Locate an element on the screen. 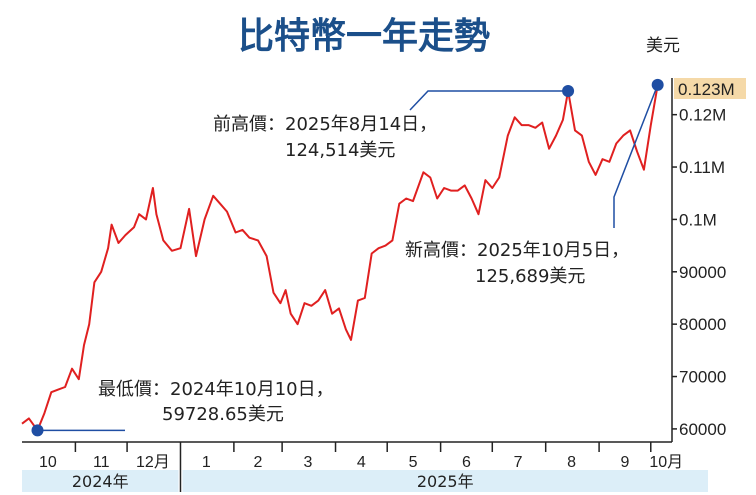 The image size is (756, 495). new-high-marker is located at coordinates (657, 84).